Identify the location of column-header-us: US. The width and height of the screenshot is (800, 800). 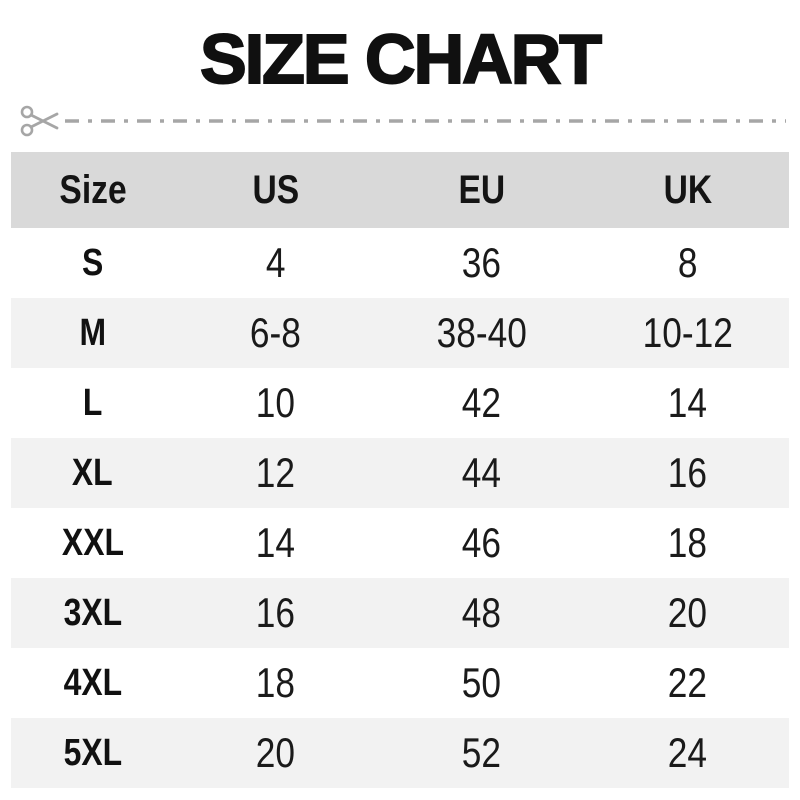
(275, 189).